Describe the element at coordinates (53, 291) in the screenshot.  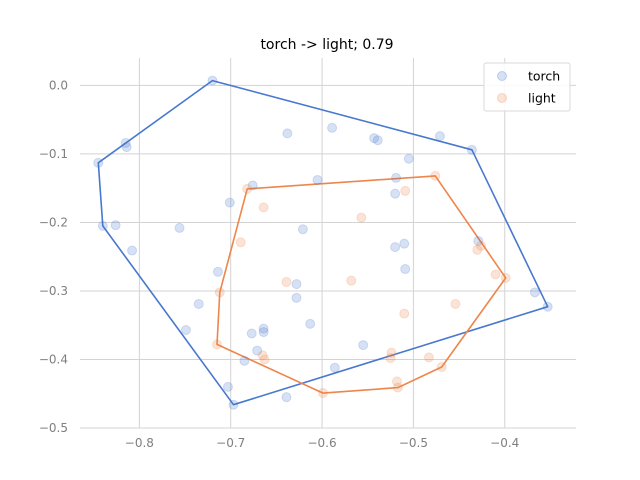
I see `y-tick-label: −0.3` at that location.